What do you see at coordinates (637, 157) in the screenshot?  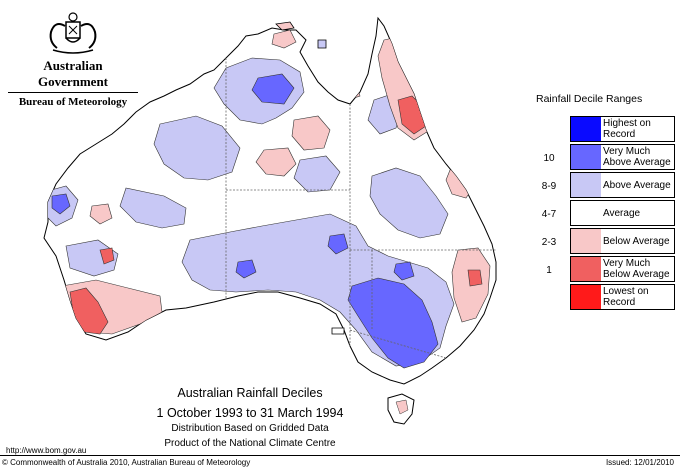 I see `legend-label: Very Much Above Average` at bounding box center [637, 157].